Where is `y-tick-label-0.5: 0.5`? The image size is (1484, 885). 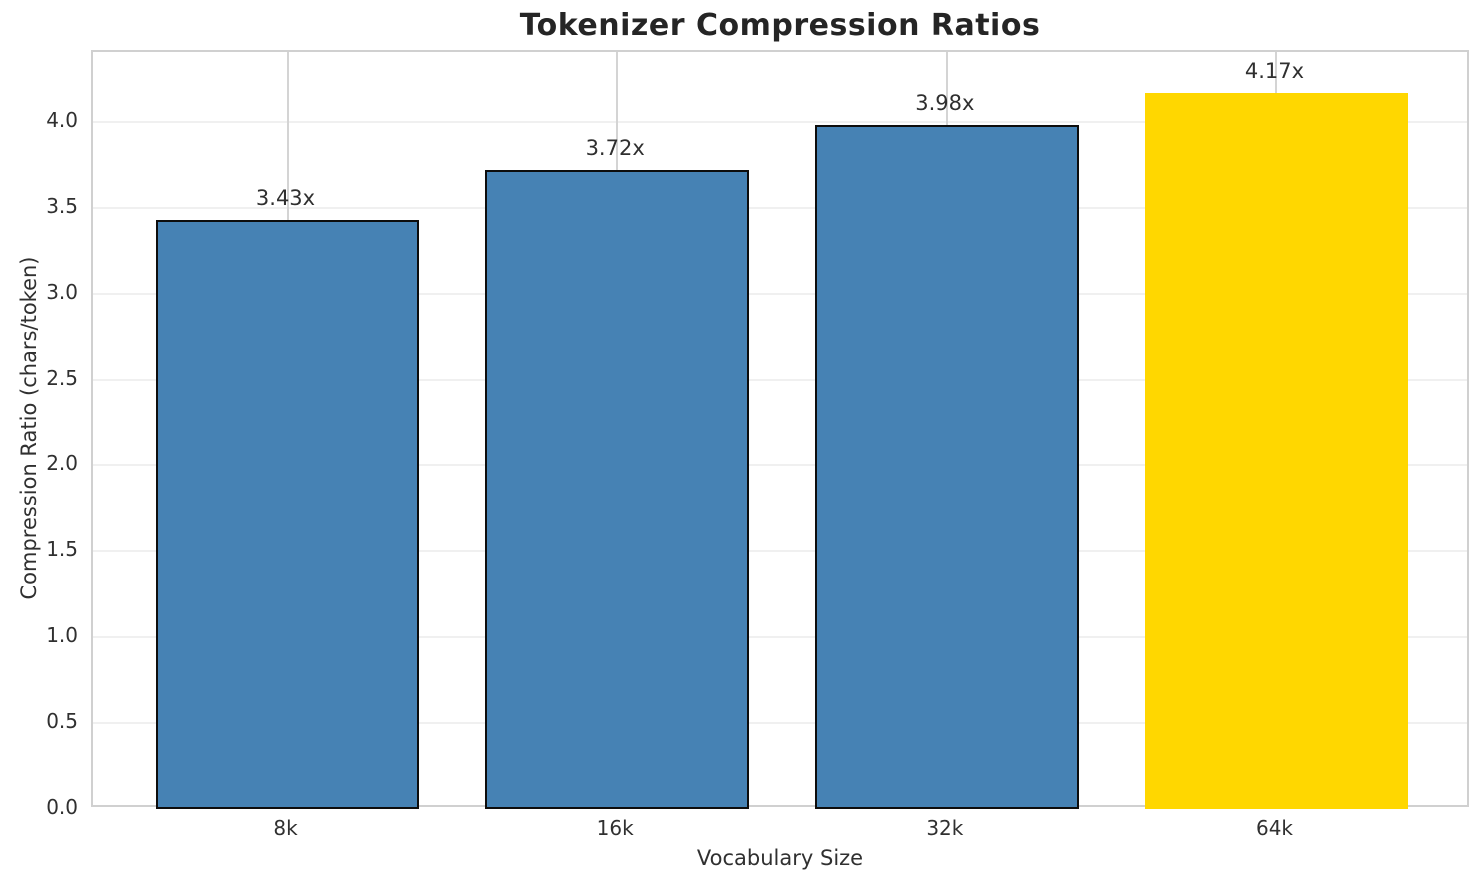
y-tick-label-0.5: 0.5 is located at coordinates (62, 721).